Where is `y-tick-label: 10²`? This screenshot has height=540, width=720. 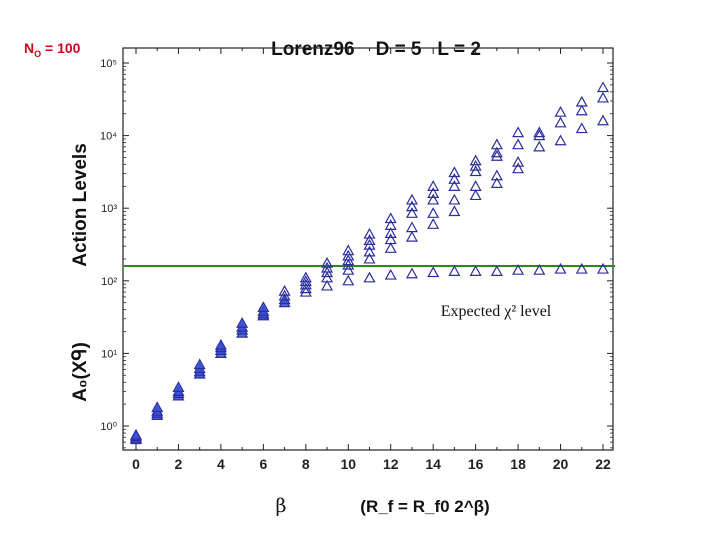 y-tick-label: 10² is located at coordinates (109, 282).